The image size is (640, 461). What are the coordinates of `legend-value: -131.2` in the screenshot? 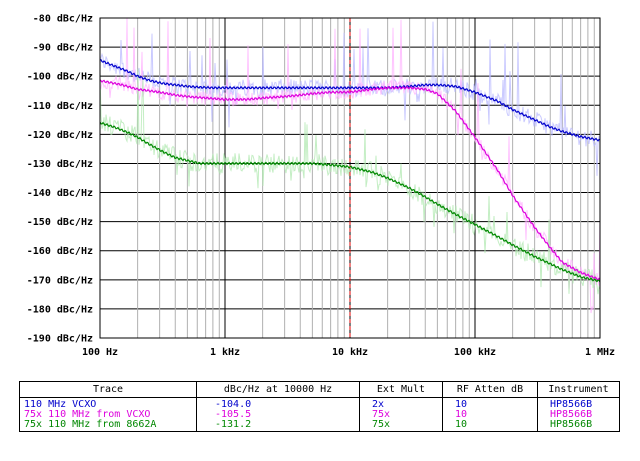 It's located at (278, 426).